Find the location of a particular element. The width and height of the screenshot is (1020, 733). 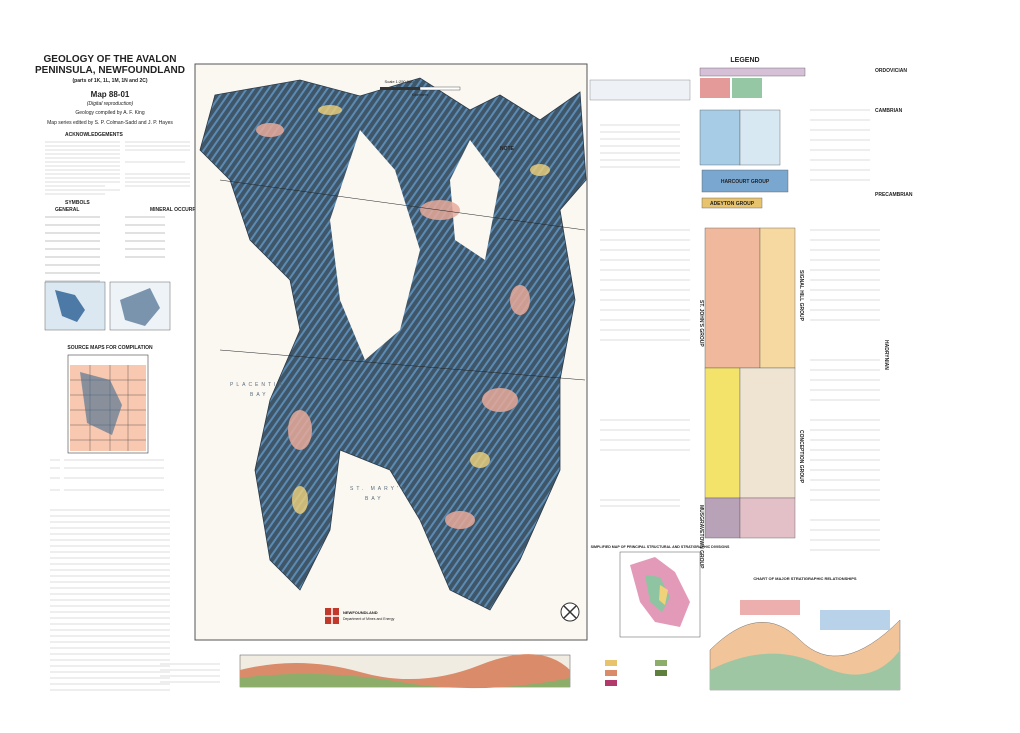

section-heading: GENERAL is located at coordinates (67, 210).